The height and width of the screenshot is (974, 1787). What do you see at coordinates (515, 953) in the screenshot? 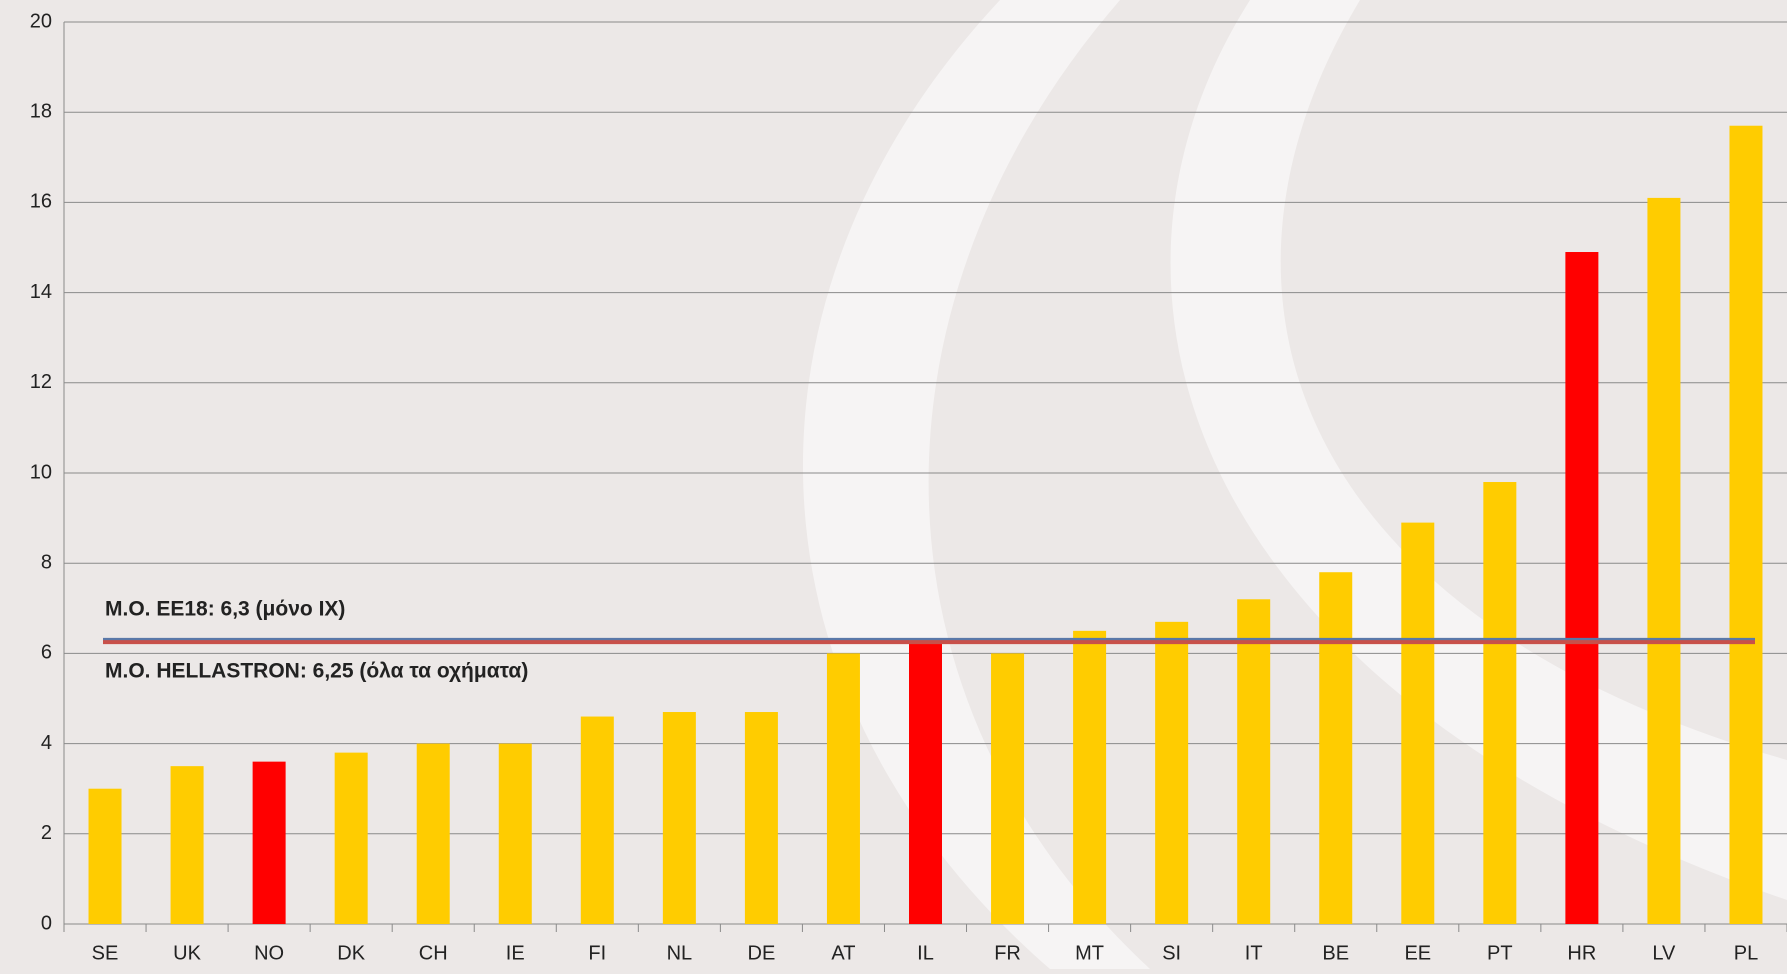
I see `x-tick-label: IE` at bounding box center [515, 953].